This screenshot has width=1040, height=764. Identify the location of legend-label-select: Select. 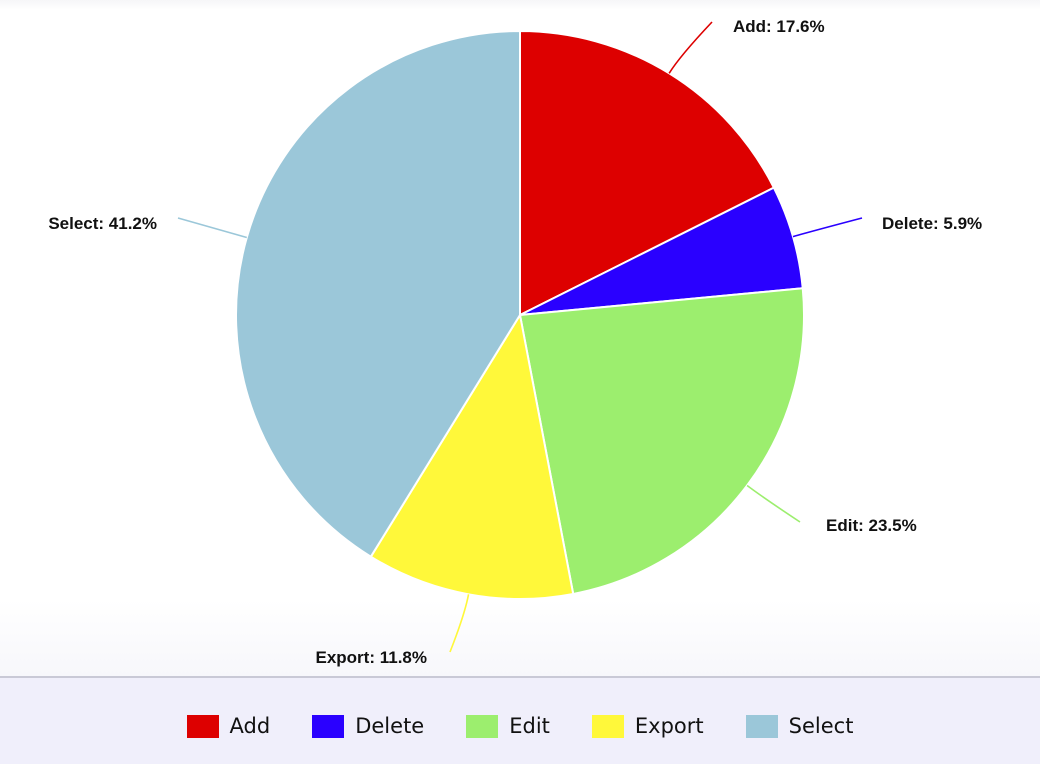
(821, 726).